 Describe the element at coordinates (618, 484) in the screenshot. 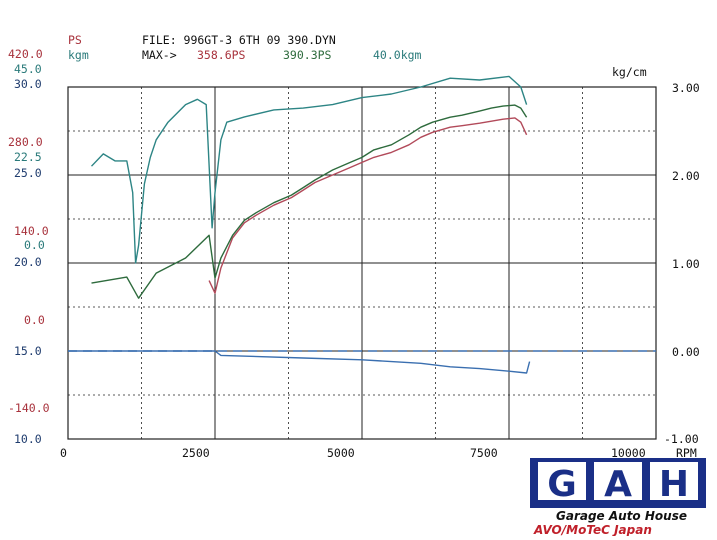

I see `logo-letter: A` at that location.